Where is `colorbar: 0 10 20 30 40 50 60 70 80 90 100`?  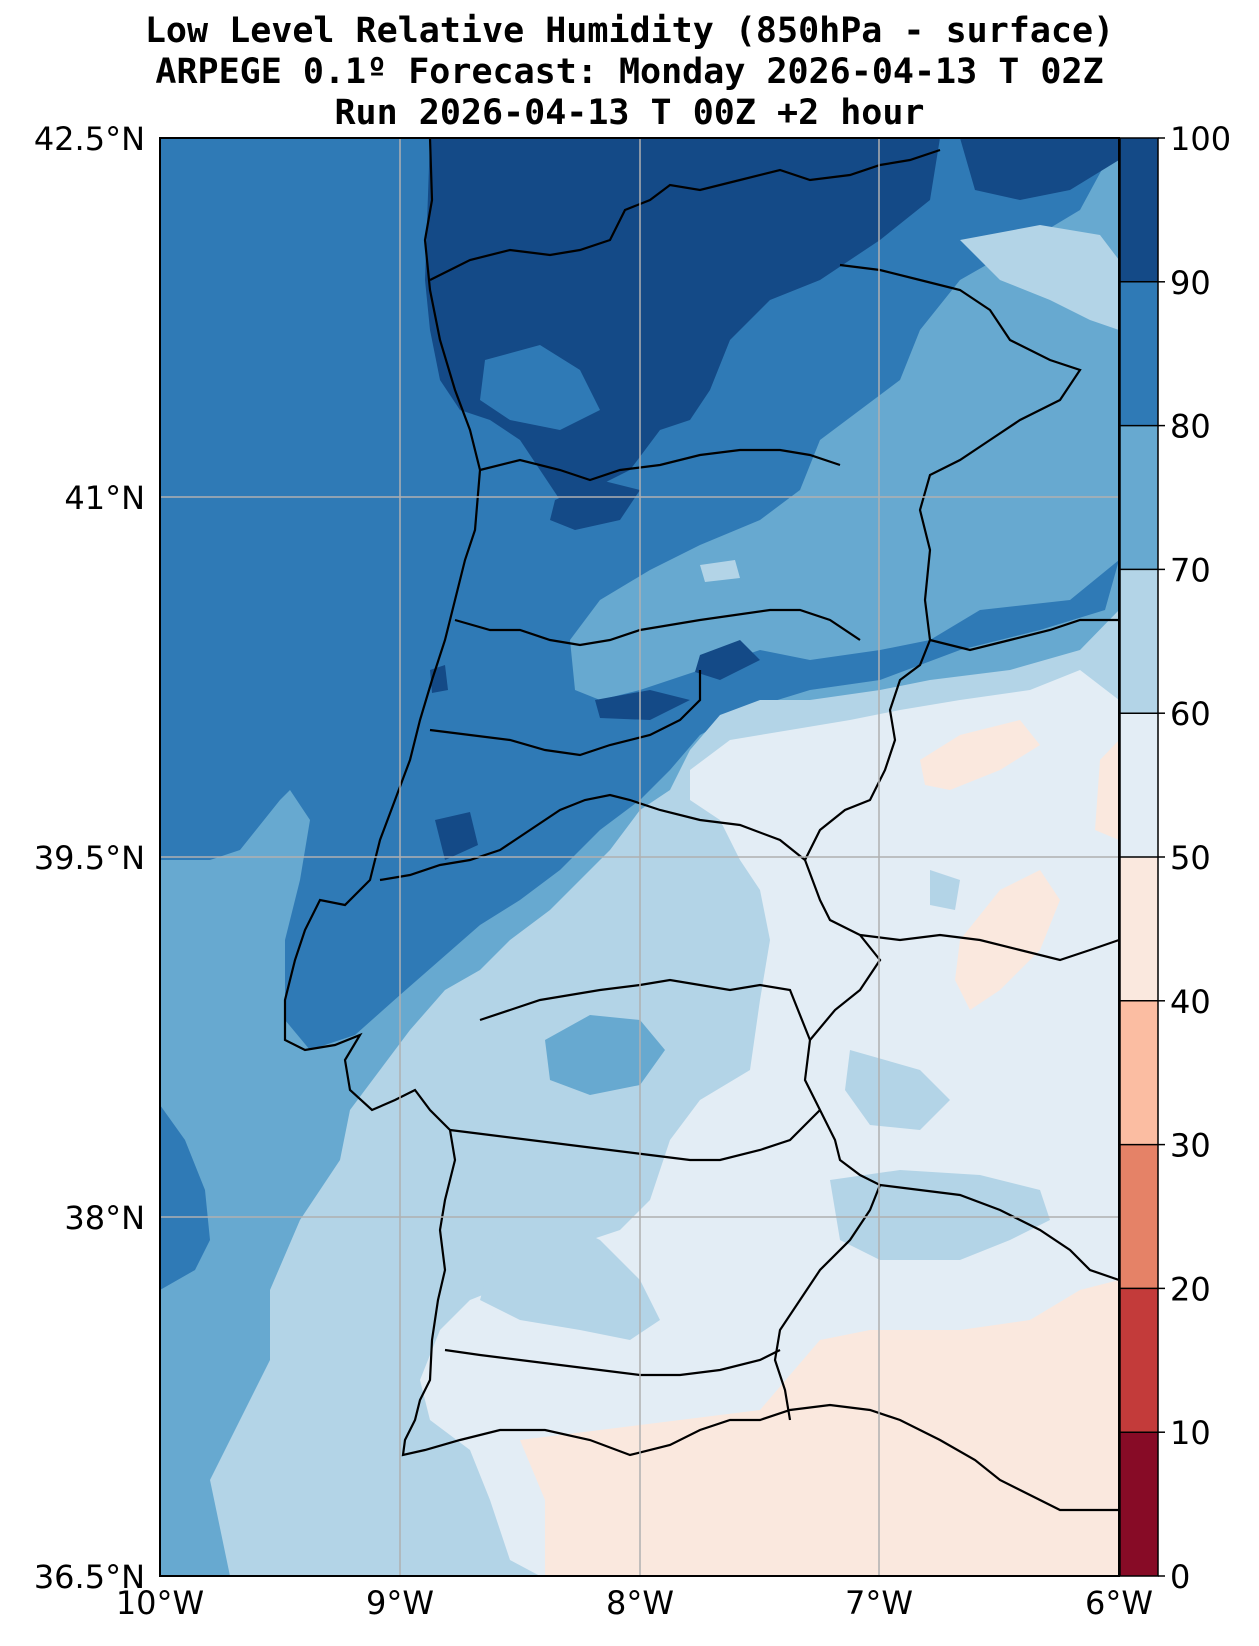
colorbar: 0 10 20 30 40 50 60 70 80 90 100 is located at coordinates (1175, 858).